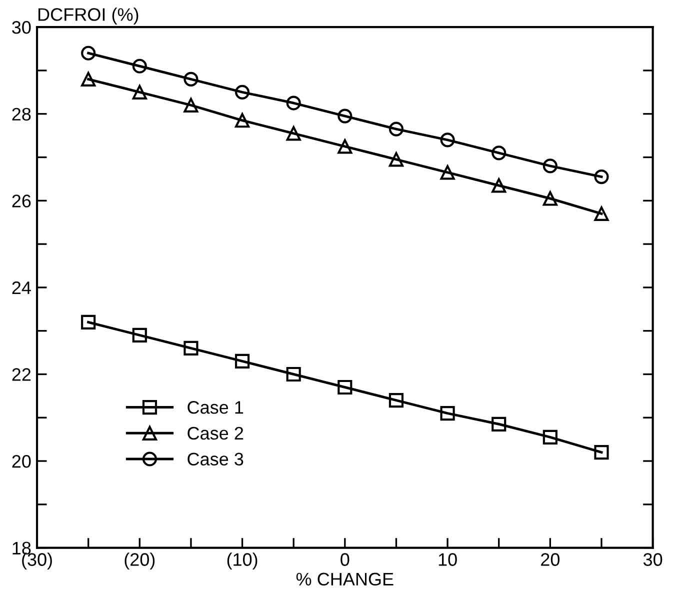 The height and width of the screenshot is (602, 673). Describe the element at coordinates (21, 374) in the screenshot. I see `y-tick-label: 22` at that location.